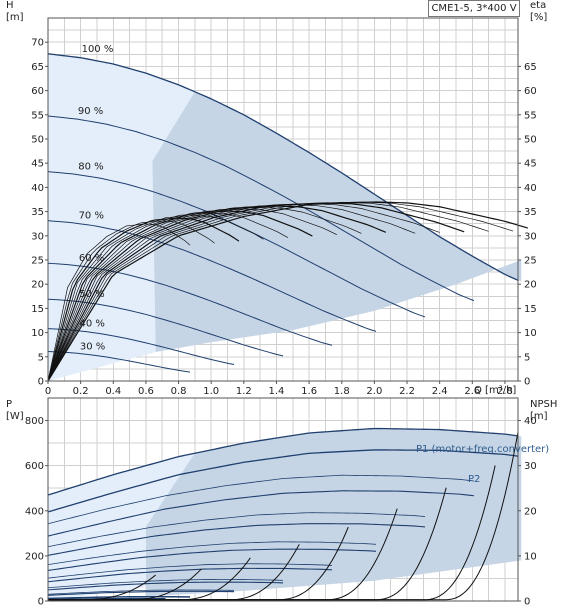  Describe the element at coordinates (41, 602) in the screenshot. I see `power-left-tick-label: 0` at that location.